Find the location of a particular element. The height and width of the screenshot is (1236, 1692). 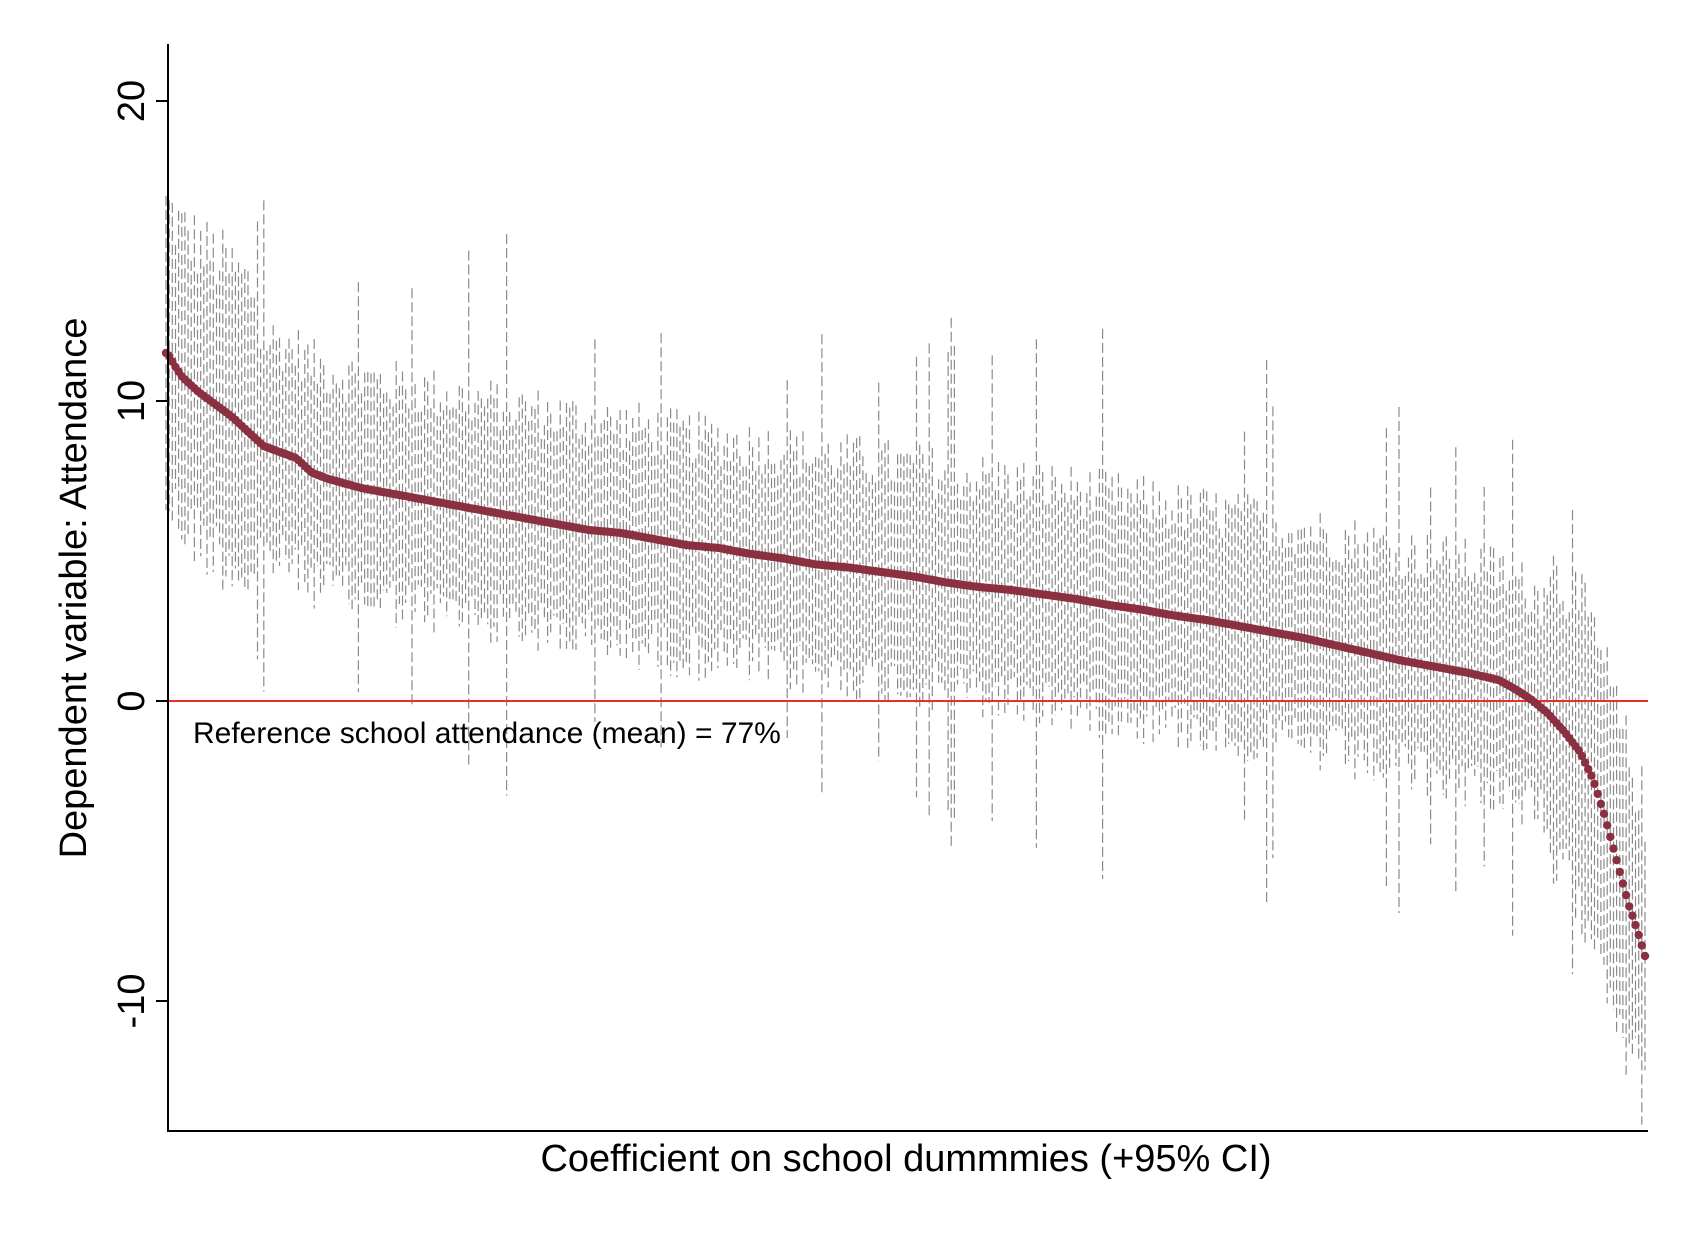

y-tick-label: 10 is located at coordinates (132, 401).